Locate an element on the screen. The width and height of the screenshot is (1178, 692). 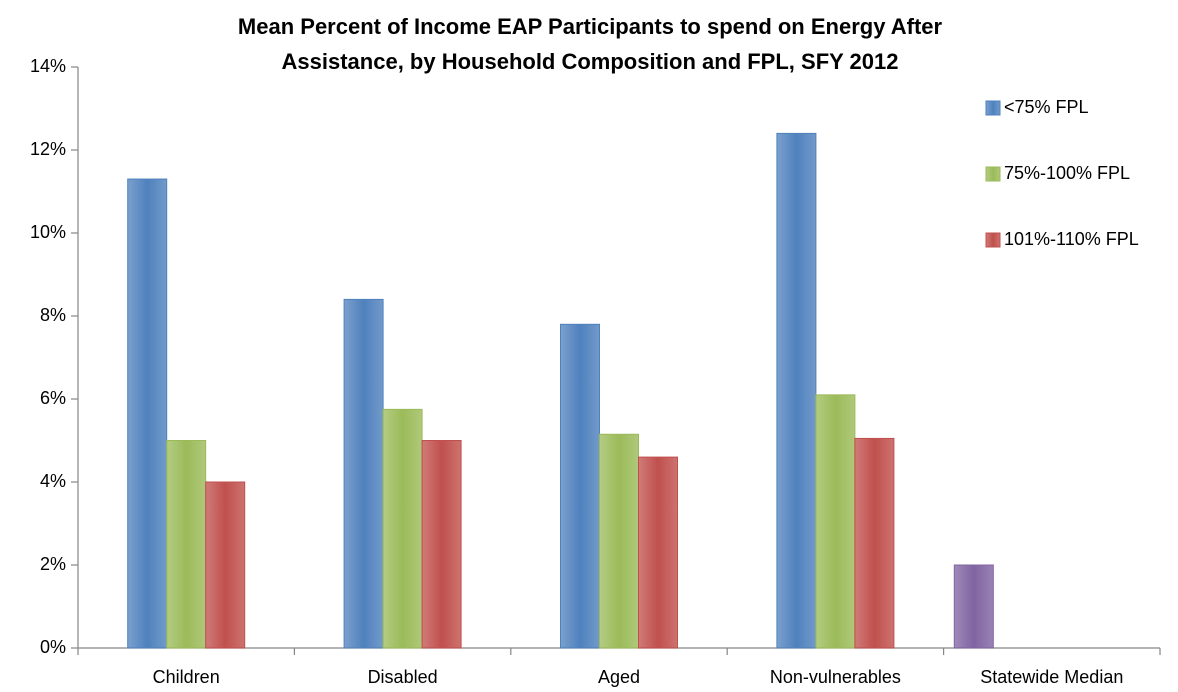
y-tick-label: 14% is located at coordinates (48, 66).